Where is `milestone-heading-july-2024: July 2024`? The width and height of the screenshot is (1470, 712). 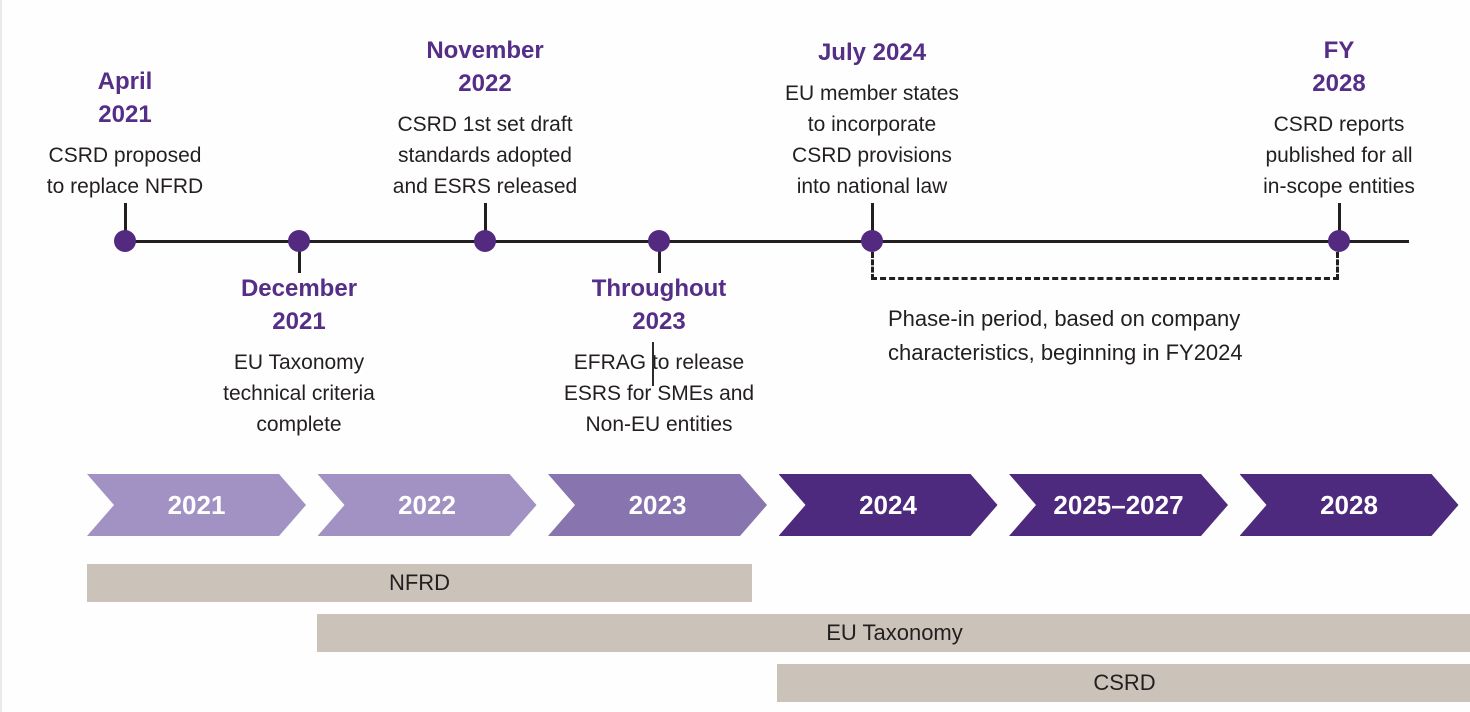 milestone-heading-july-2024: July 2024 is located at coordinates (872, 52).